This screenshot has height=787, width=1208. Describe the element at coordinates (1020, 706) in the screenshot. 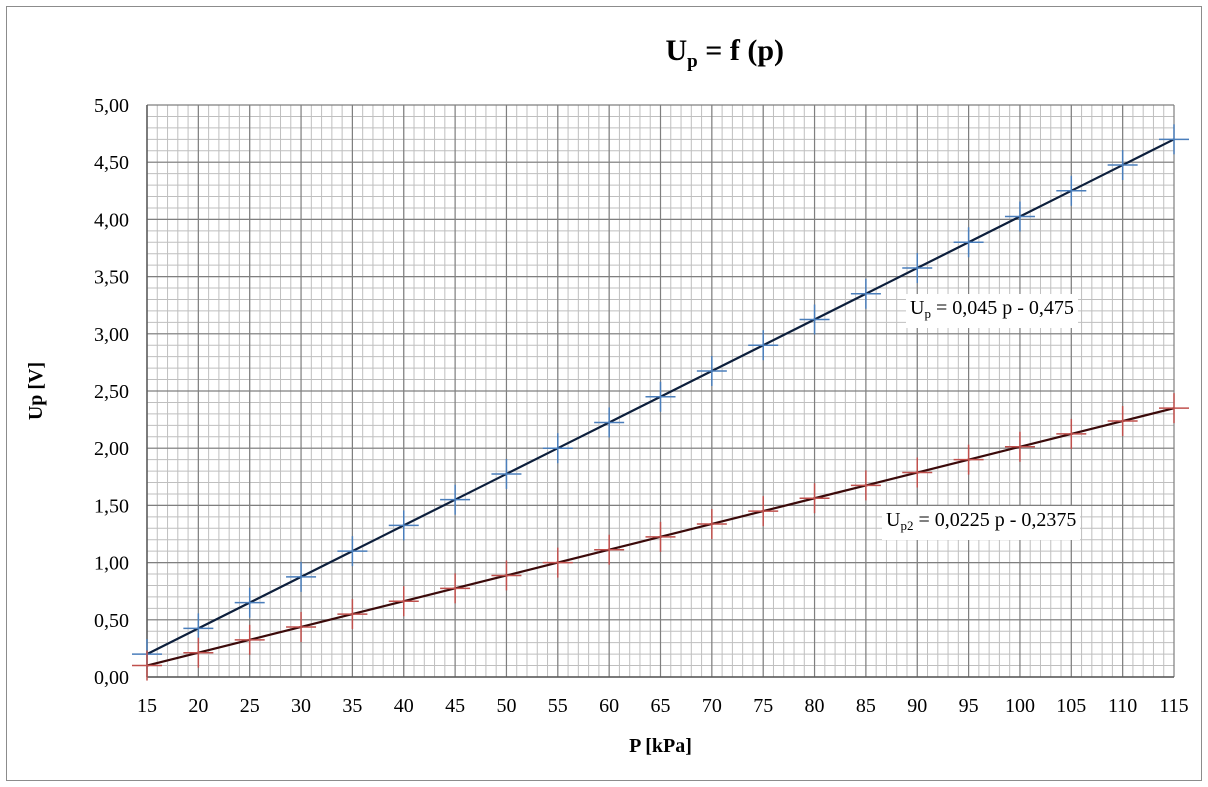

I see `x-tick-label: 100` at that location.